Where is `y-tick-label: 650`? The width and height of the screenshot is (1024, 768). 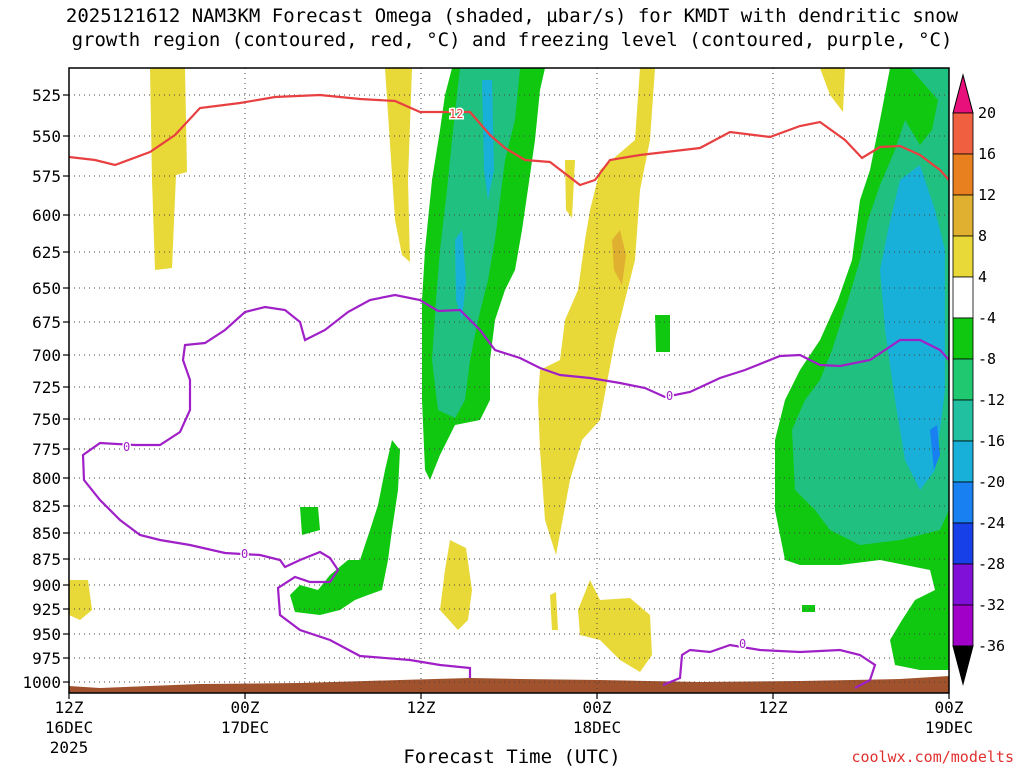 y-tick-label: 650 is located at coordinates (46, 288).